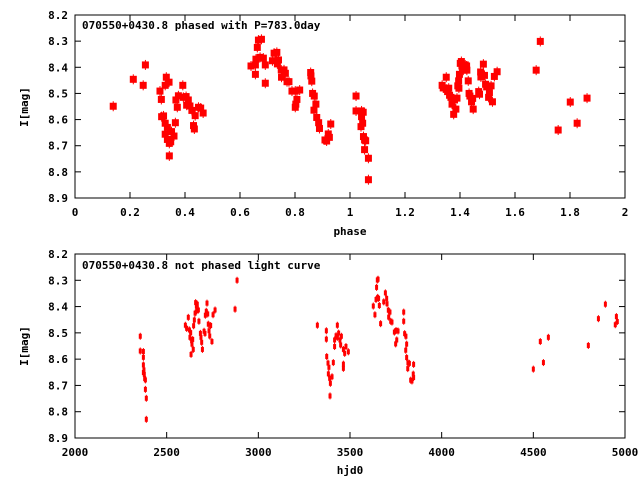 The height and width of the screenshot is (480, 640). Describe the element at coordinates (533, 452) in the screenshot. I see `x-tick-label: 4500` at that location.